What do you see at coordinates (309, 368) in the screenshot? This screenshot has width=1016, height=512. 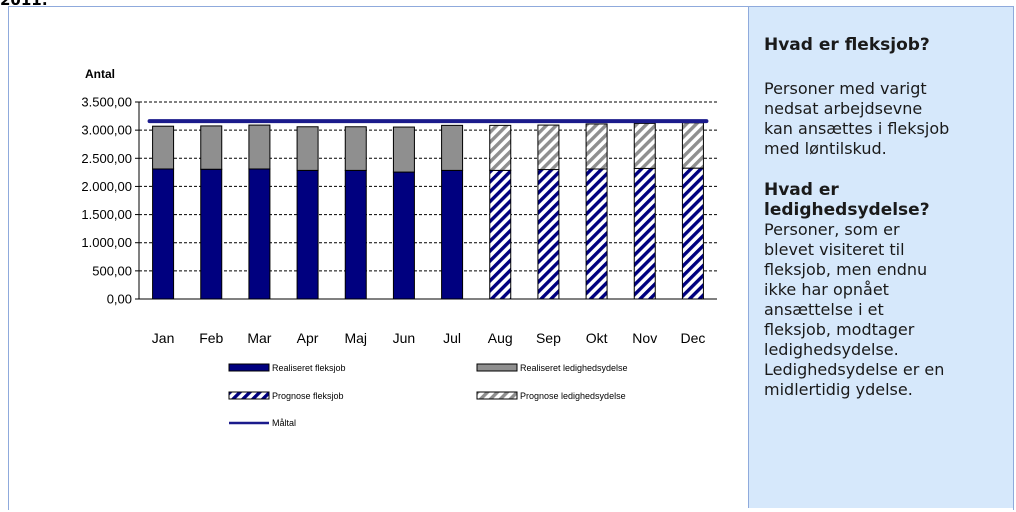 I see `legend-label: Realiseret fleksjob` at bounding box center [309, 368].